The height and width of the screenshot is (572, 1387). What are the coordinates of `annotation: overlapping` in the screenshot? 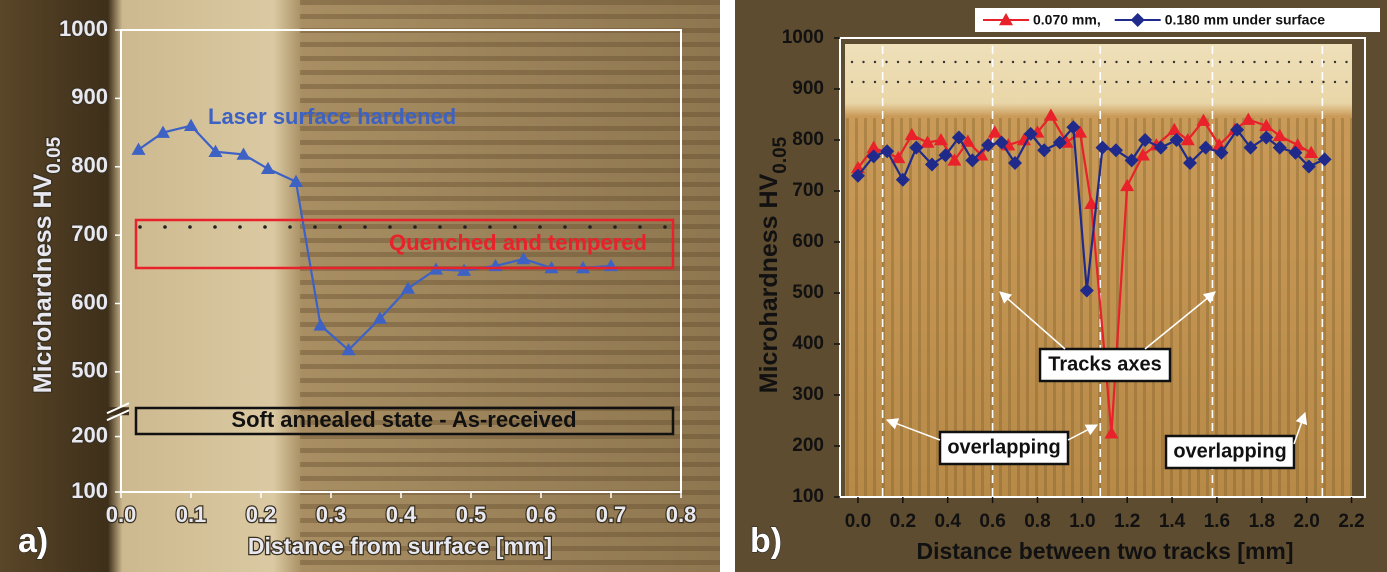 It's located at (1229, 451).